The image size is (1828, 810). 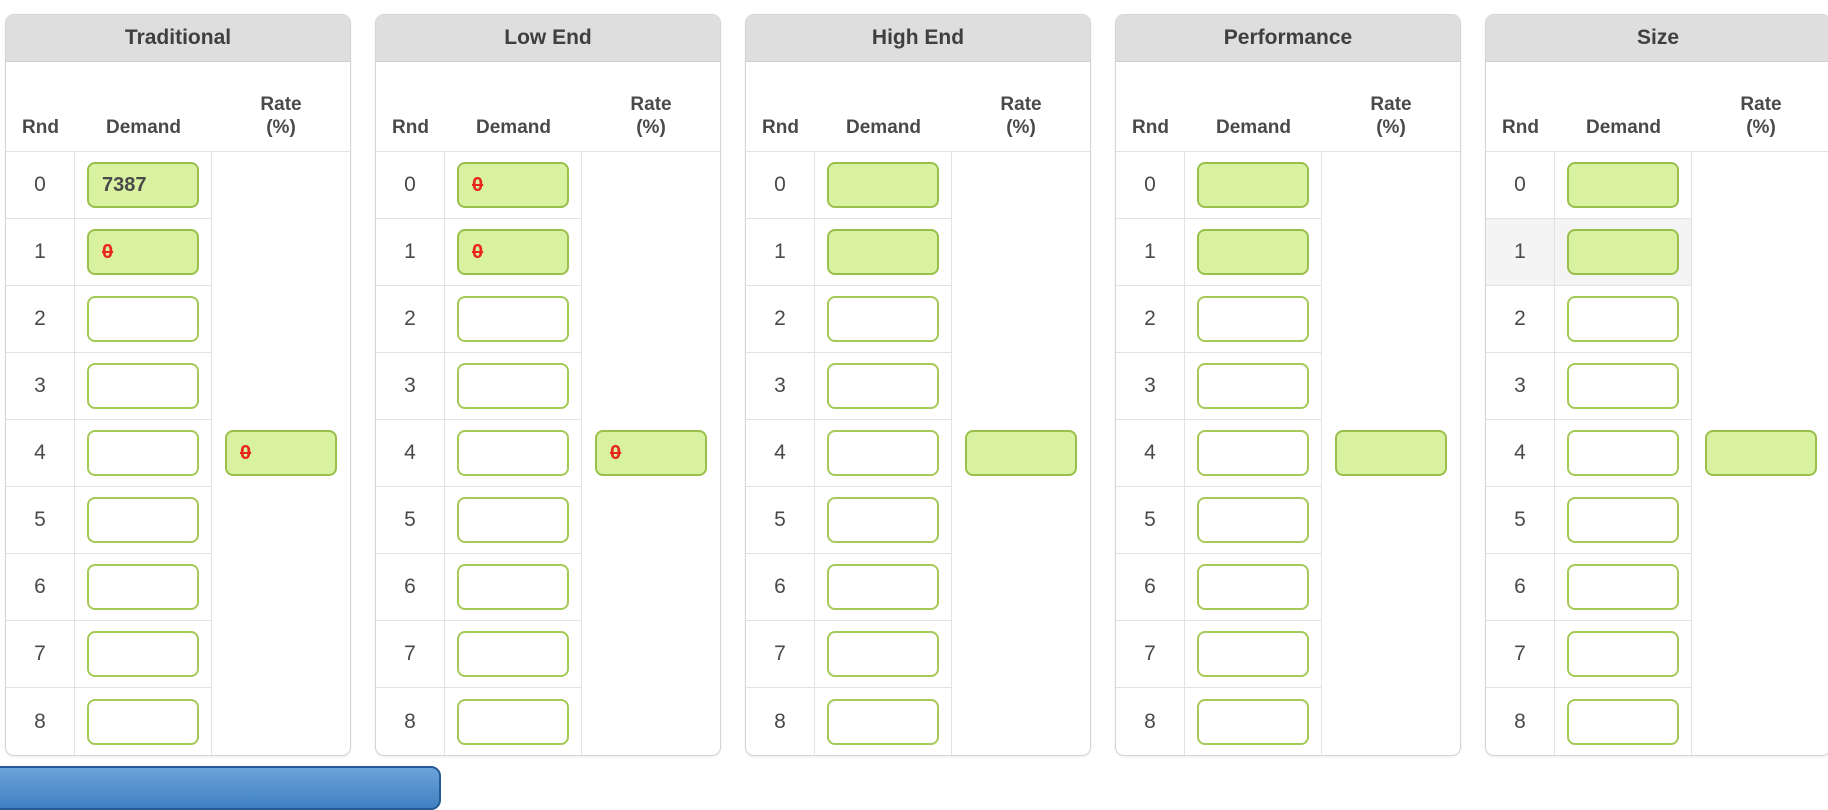 I want to click on demand-input-round-0: 0, so click(x=513, y=185).